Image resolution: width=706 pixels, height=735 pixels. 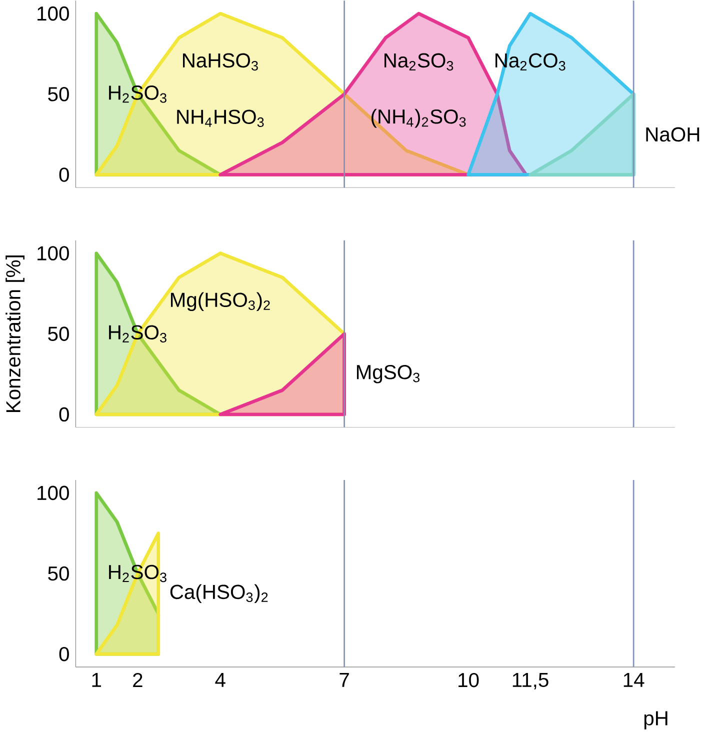 I want to click on series-label: Na$_{2}$SO$_{3}$, so click(x=418, y=62).